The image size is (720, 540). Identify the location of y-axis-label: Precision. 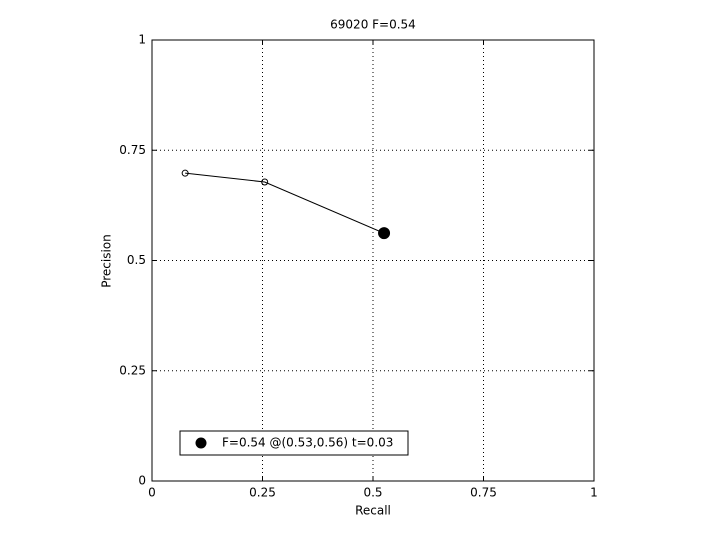
(107, 261).